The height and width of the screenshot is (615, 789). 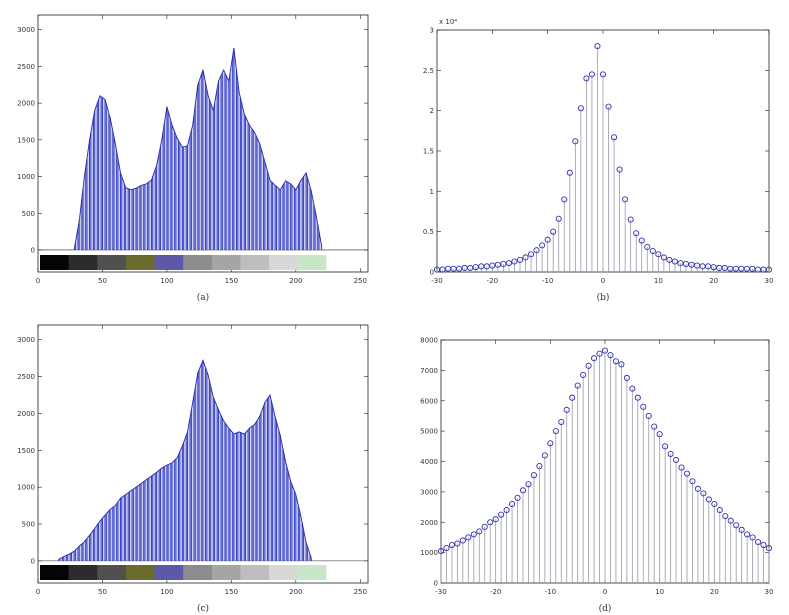 I want to click on y-tick-label: 2000, so click(x=429, y=523).